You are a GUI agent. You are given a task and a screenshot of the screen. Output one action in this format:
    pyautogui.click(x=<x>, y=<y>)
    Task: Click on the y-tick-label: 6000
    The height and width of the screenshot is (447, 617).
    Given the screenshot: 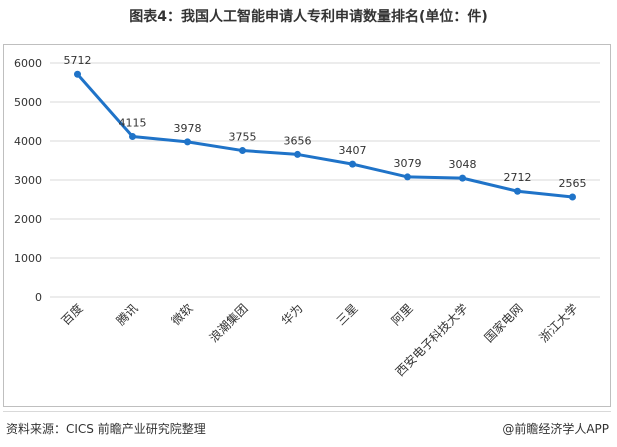 What is the action you would take?
    pyautogui.click(x=28, y=63)
    